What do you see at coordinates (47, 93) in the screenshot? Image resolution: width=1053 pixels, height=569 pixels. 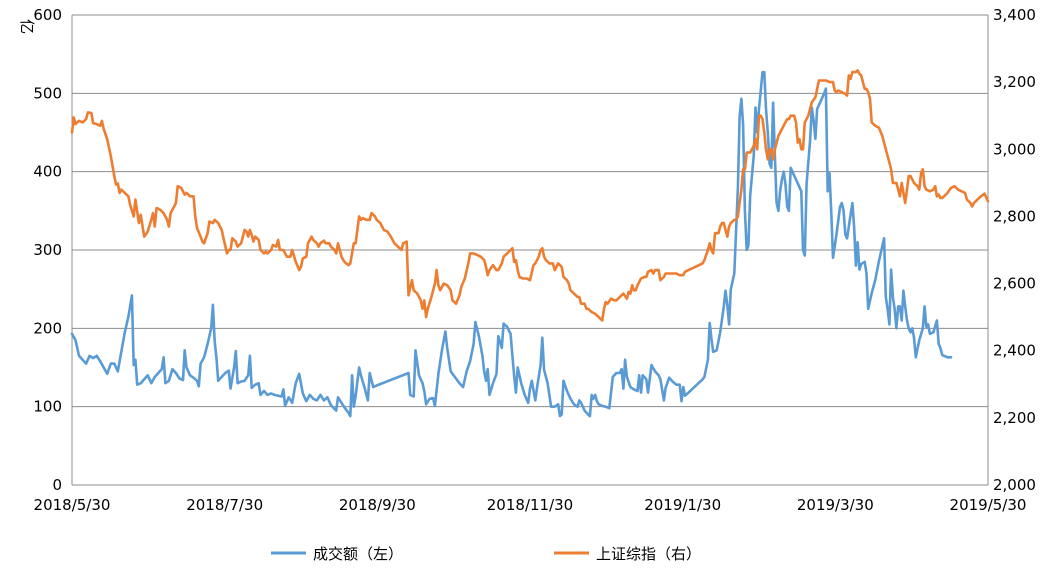 I see `left-tick-label: 500` at bounding box center [47, 93].